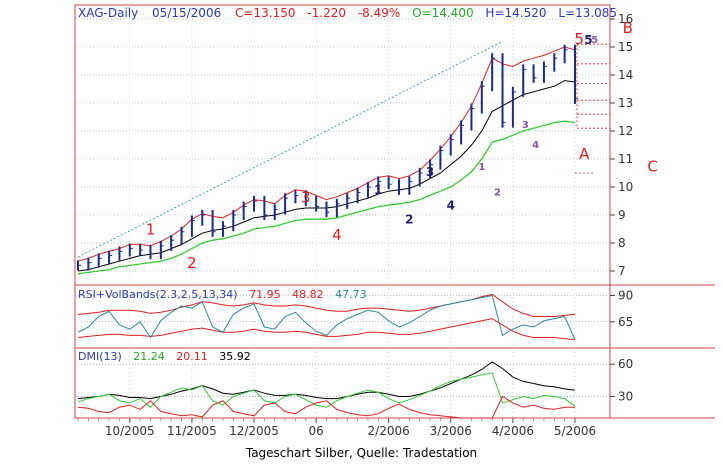 The width and height of the screenshot is (723, 476). I want to click on y-tick-label: 11, so click(625, 159).